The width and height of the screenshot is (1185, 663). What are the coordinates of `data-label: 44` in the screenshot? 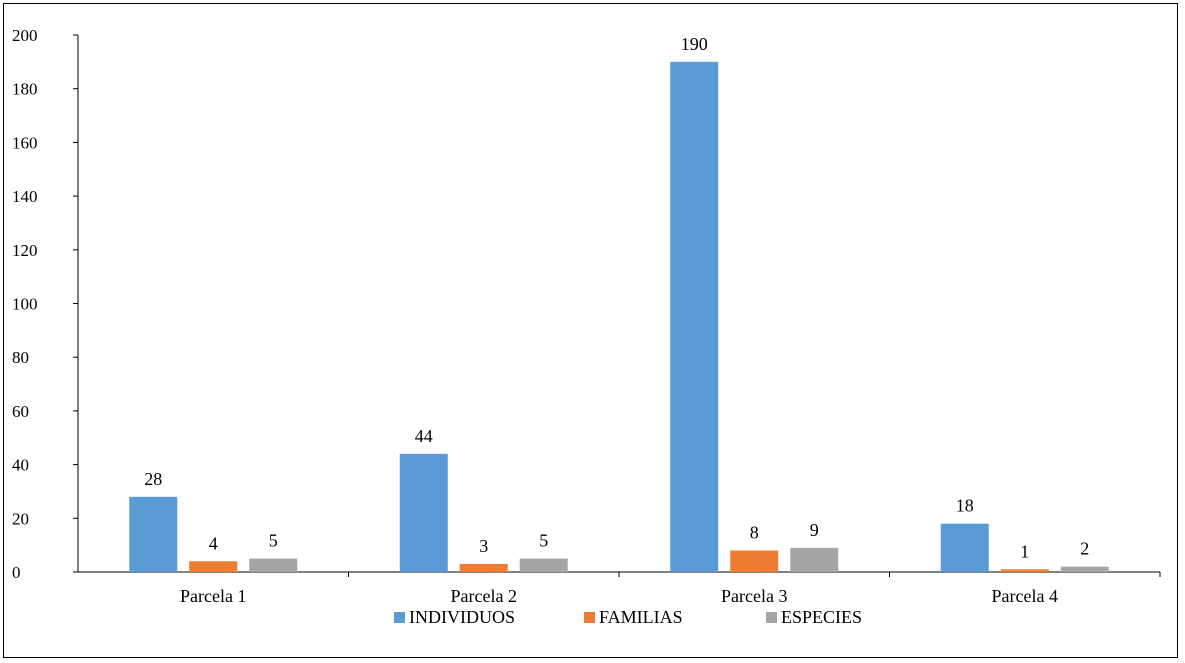 It's located at (424, 436).